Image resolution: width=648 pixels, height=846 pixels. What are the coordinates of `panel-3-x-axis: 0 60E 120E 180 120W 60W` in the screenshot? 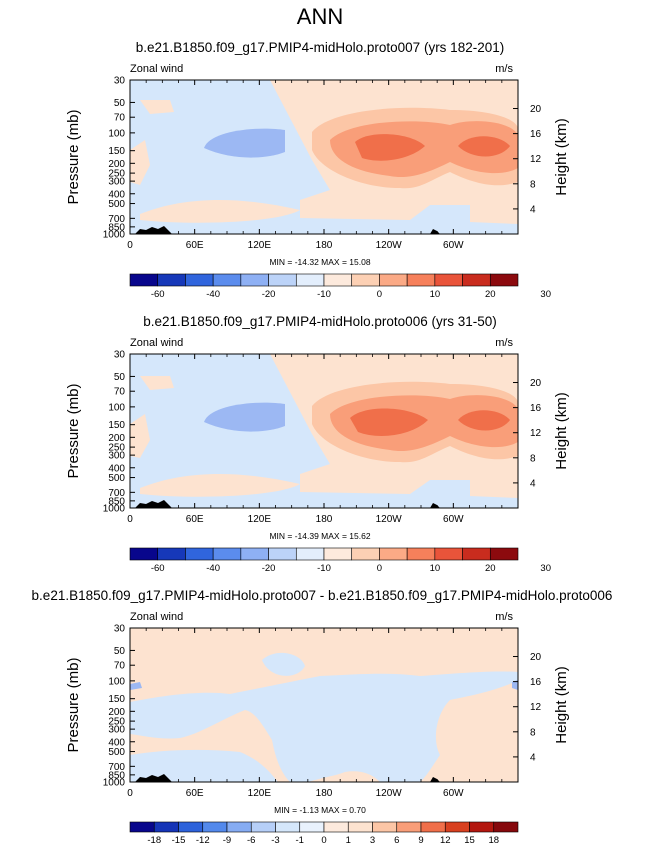 It's located at (315, 713).